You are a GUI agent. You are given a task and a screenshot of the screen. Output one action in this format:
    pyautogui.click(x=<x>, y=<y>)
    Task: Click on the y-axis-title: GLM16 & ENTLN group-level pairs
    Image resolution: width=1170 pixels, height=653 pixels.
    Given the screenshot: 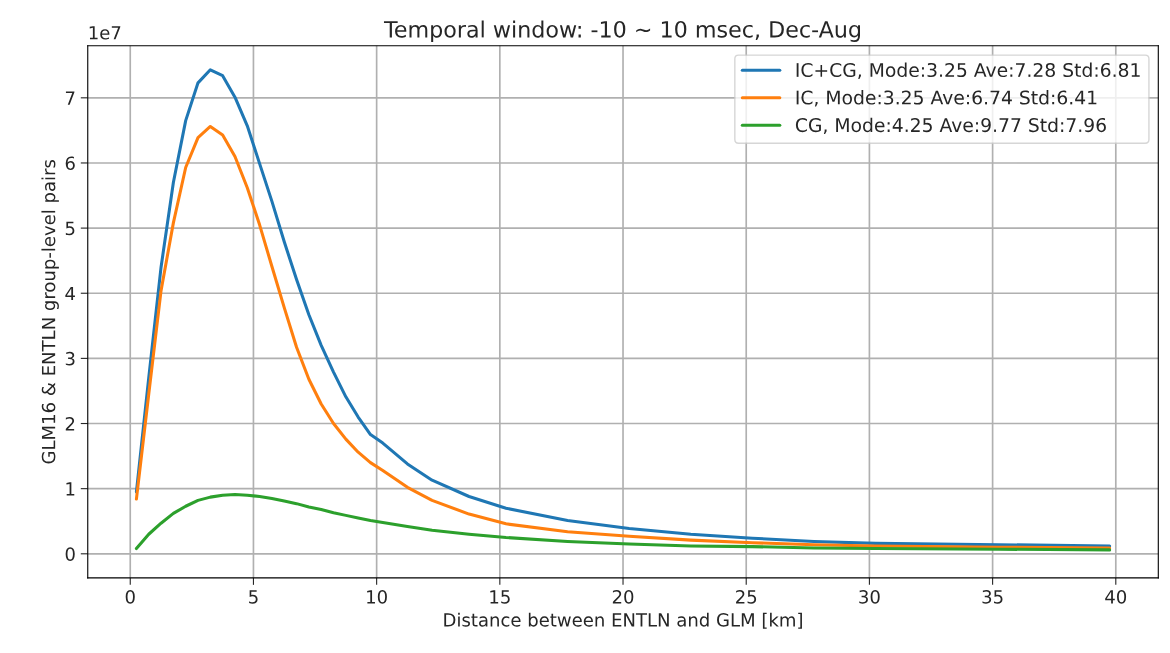 What is the action you would take?
    pyautogui.click(x=50, y=311)
    